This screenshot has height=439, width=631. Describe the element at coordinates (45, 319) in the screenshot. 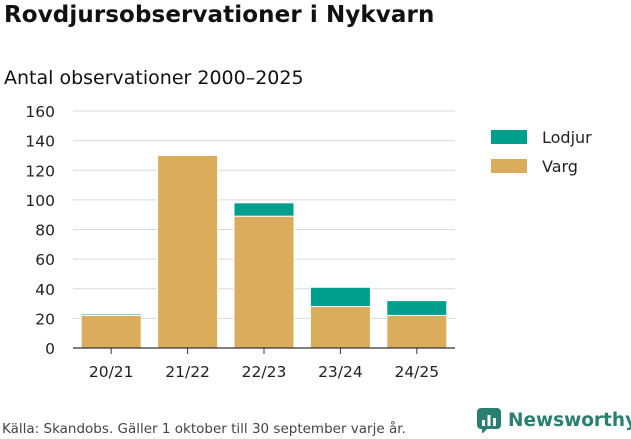

I see `y-tick-label: 20` at that location.